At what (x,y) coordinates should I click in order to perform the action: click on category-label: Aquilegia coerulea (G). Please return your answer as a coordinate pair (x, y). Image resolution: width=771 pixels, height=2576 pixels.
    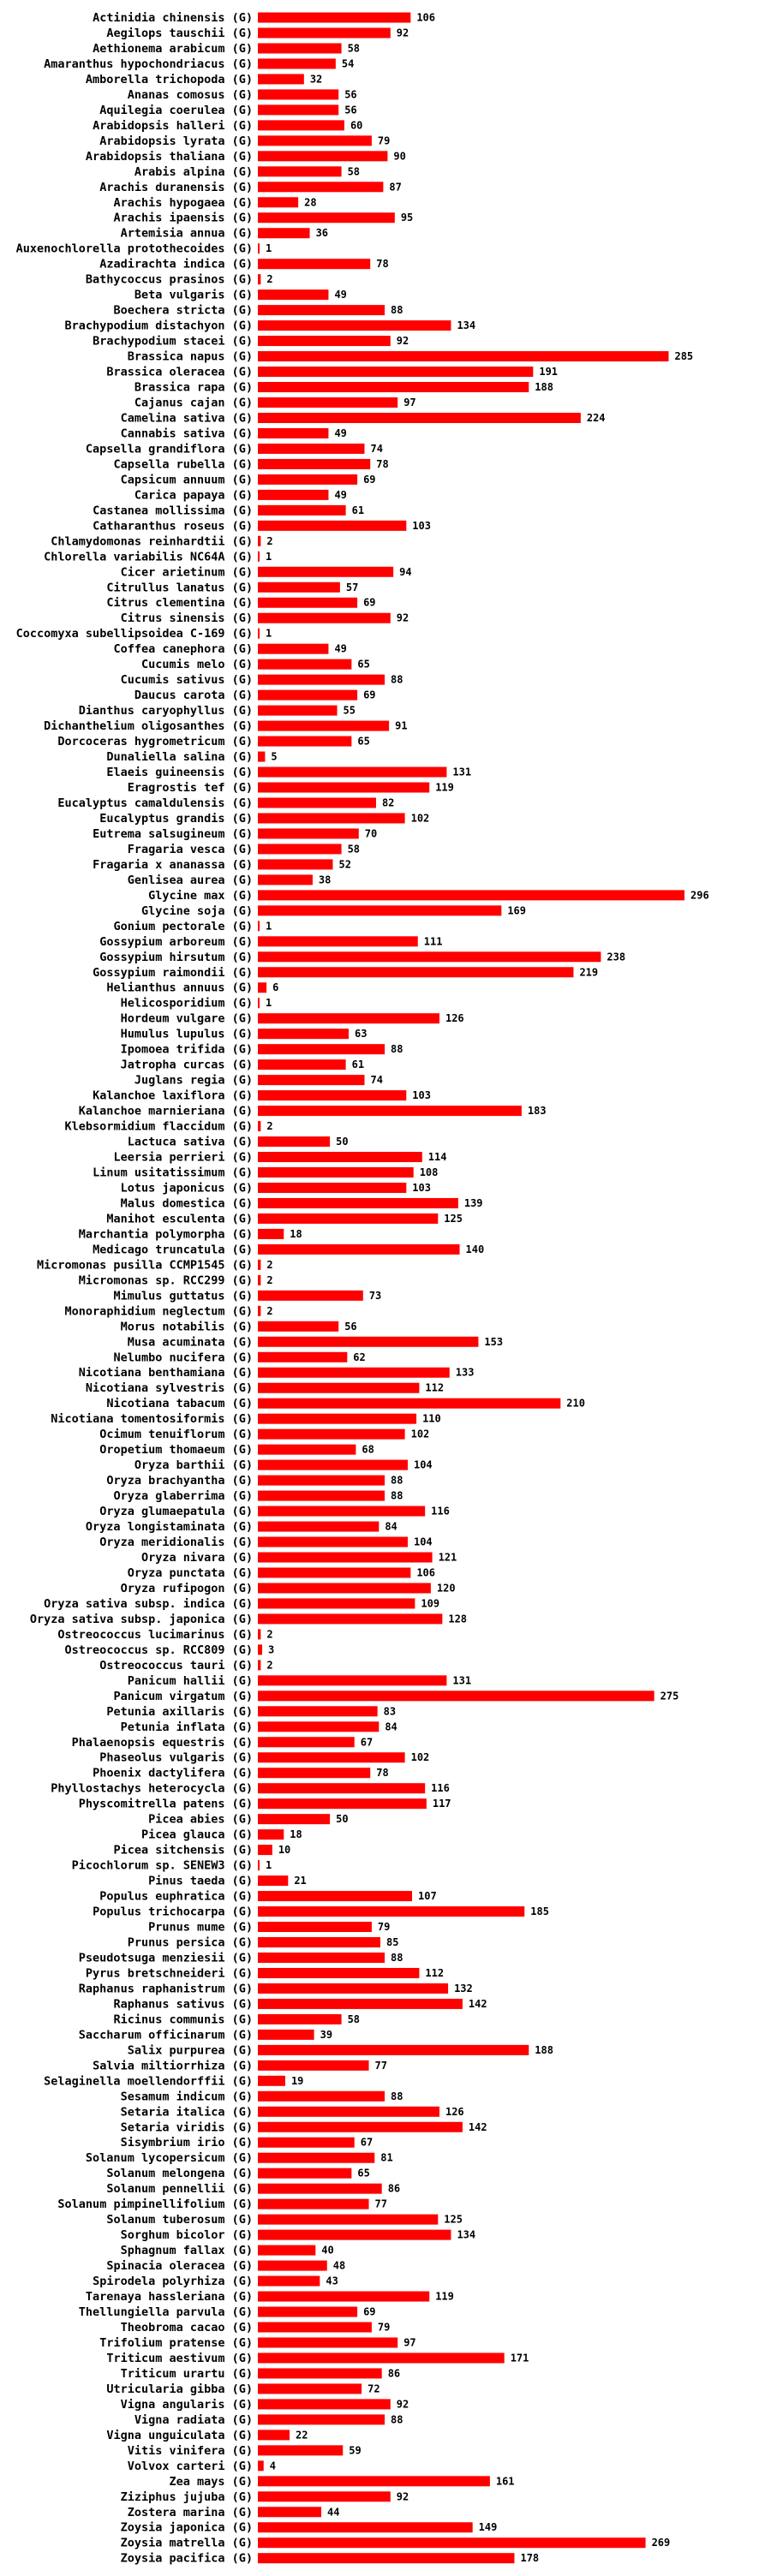
    Looking at the image, I should click on (176, 110).